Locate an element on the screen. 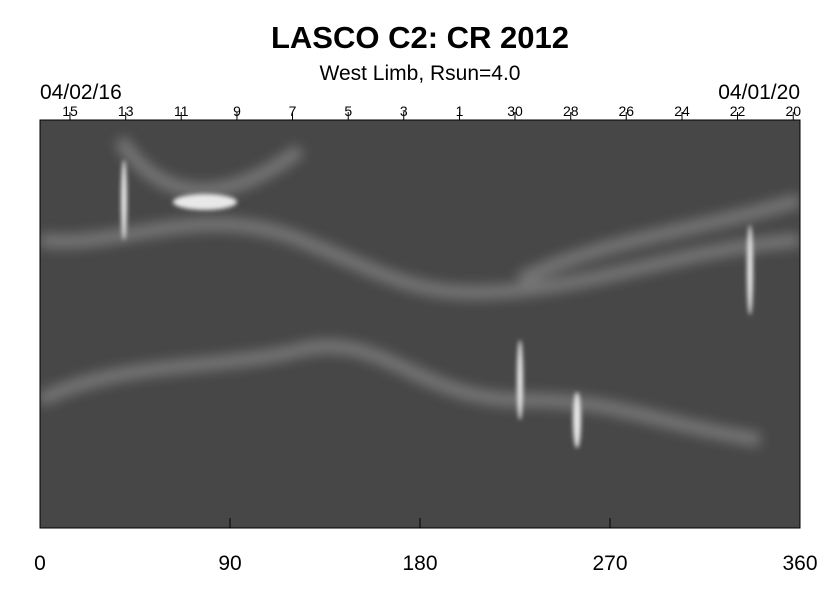  chart-title: LASCO C2: CR 2012 is located at coordinates (420, 37).